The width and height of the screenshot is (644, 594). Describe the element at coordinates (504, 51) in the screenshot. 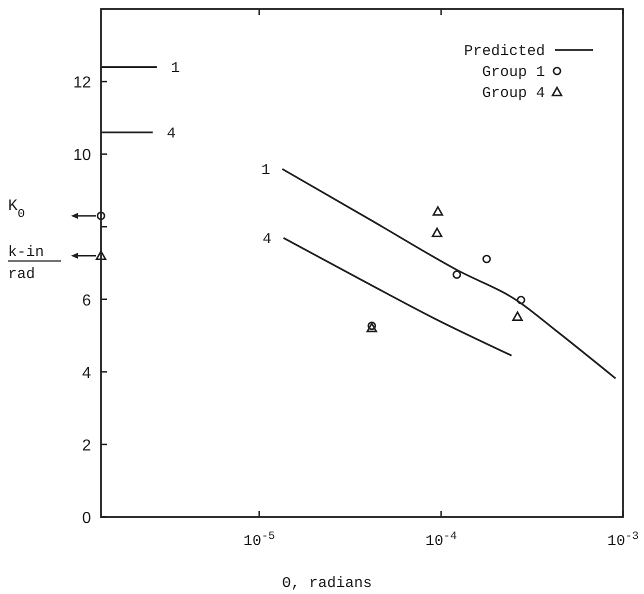

I see `legend-label: Predicted` at that location.